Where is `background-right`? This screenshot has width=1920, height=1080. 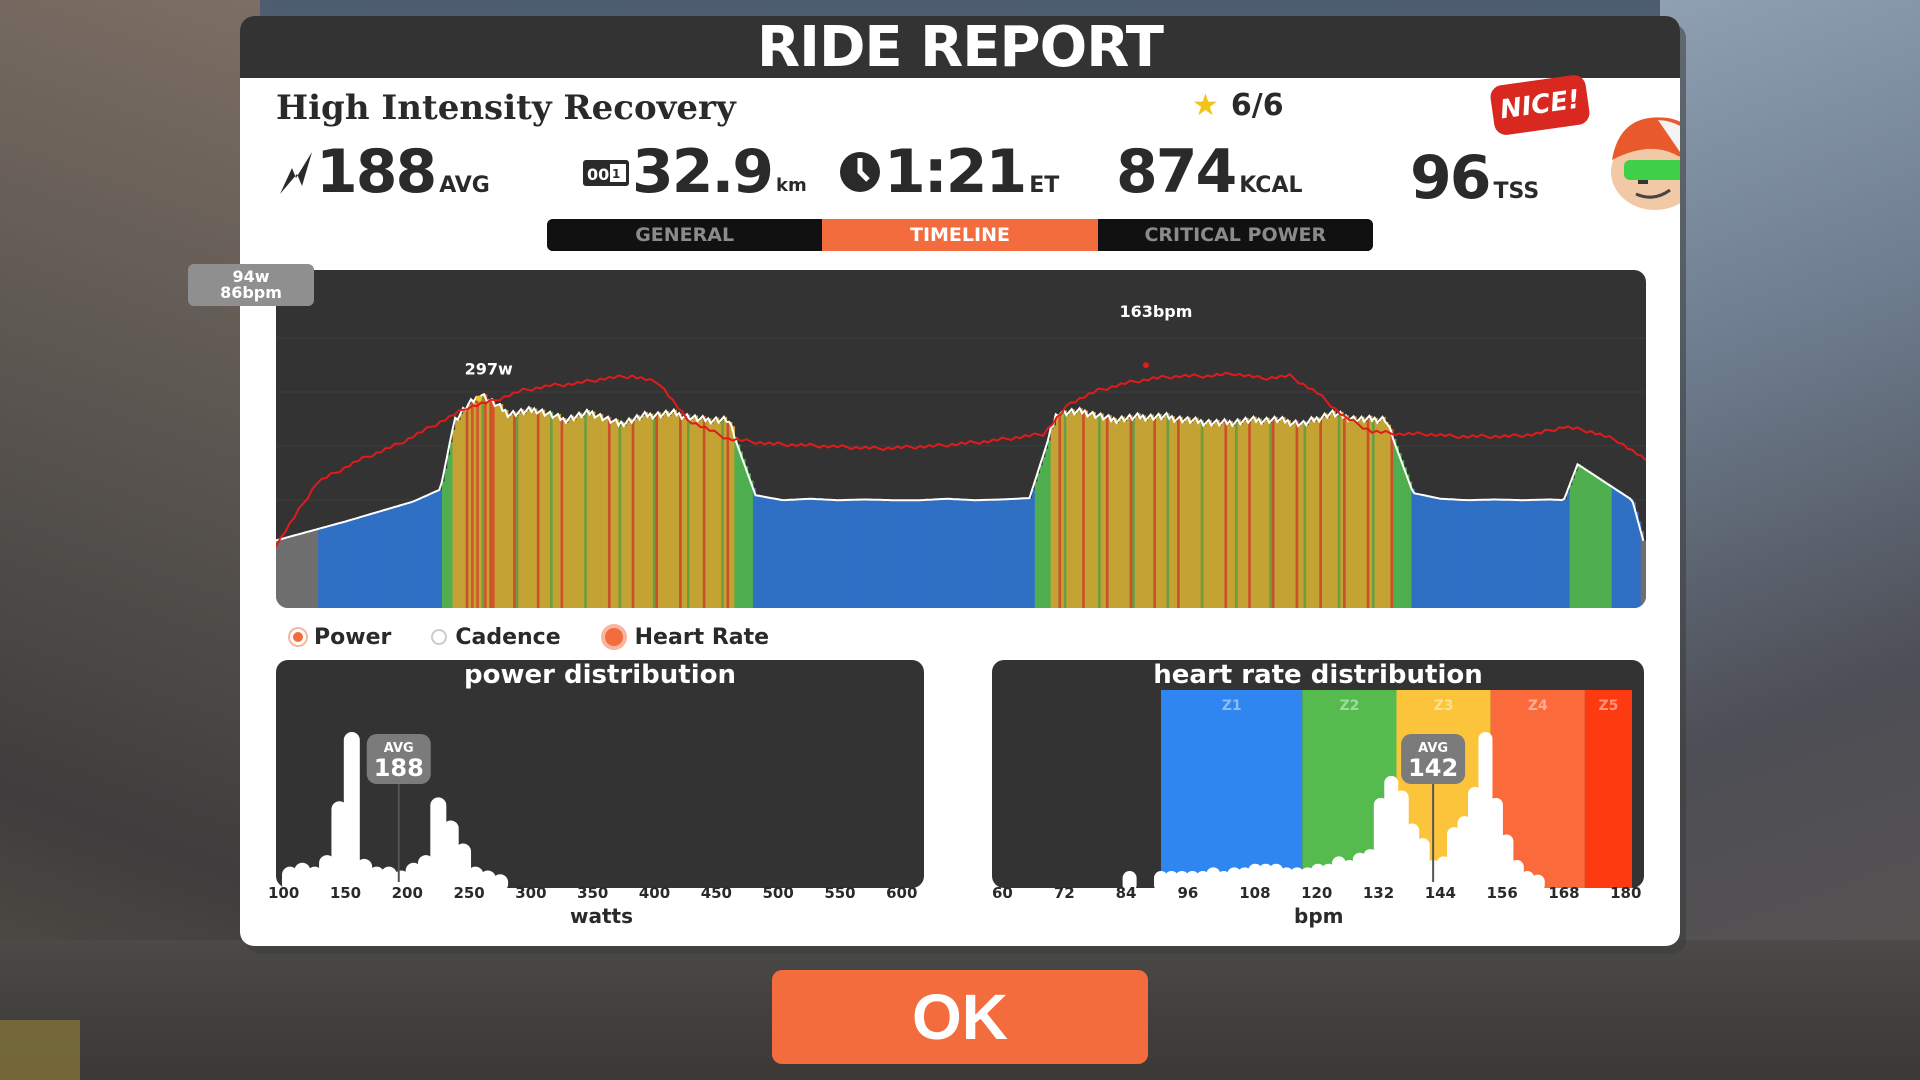 background-right is located at coordinates (1790, 540).